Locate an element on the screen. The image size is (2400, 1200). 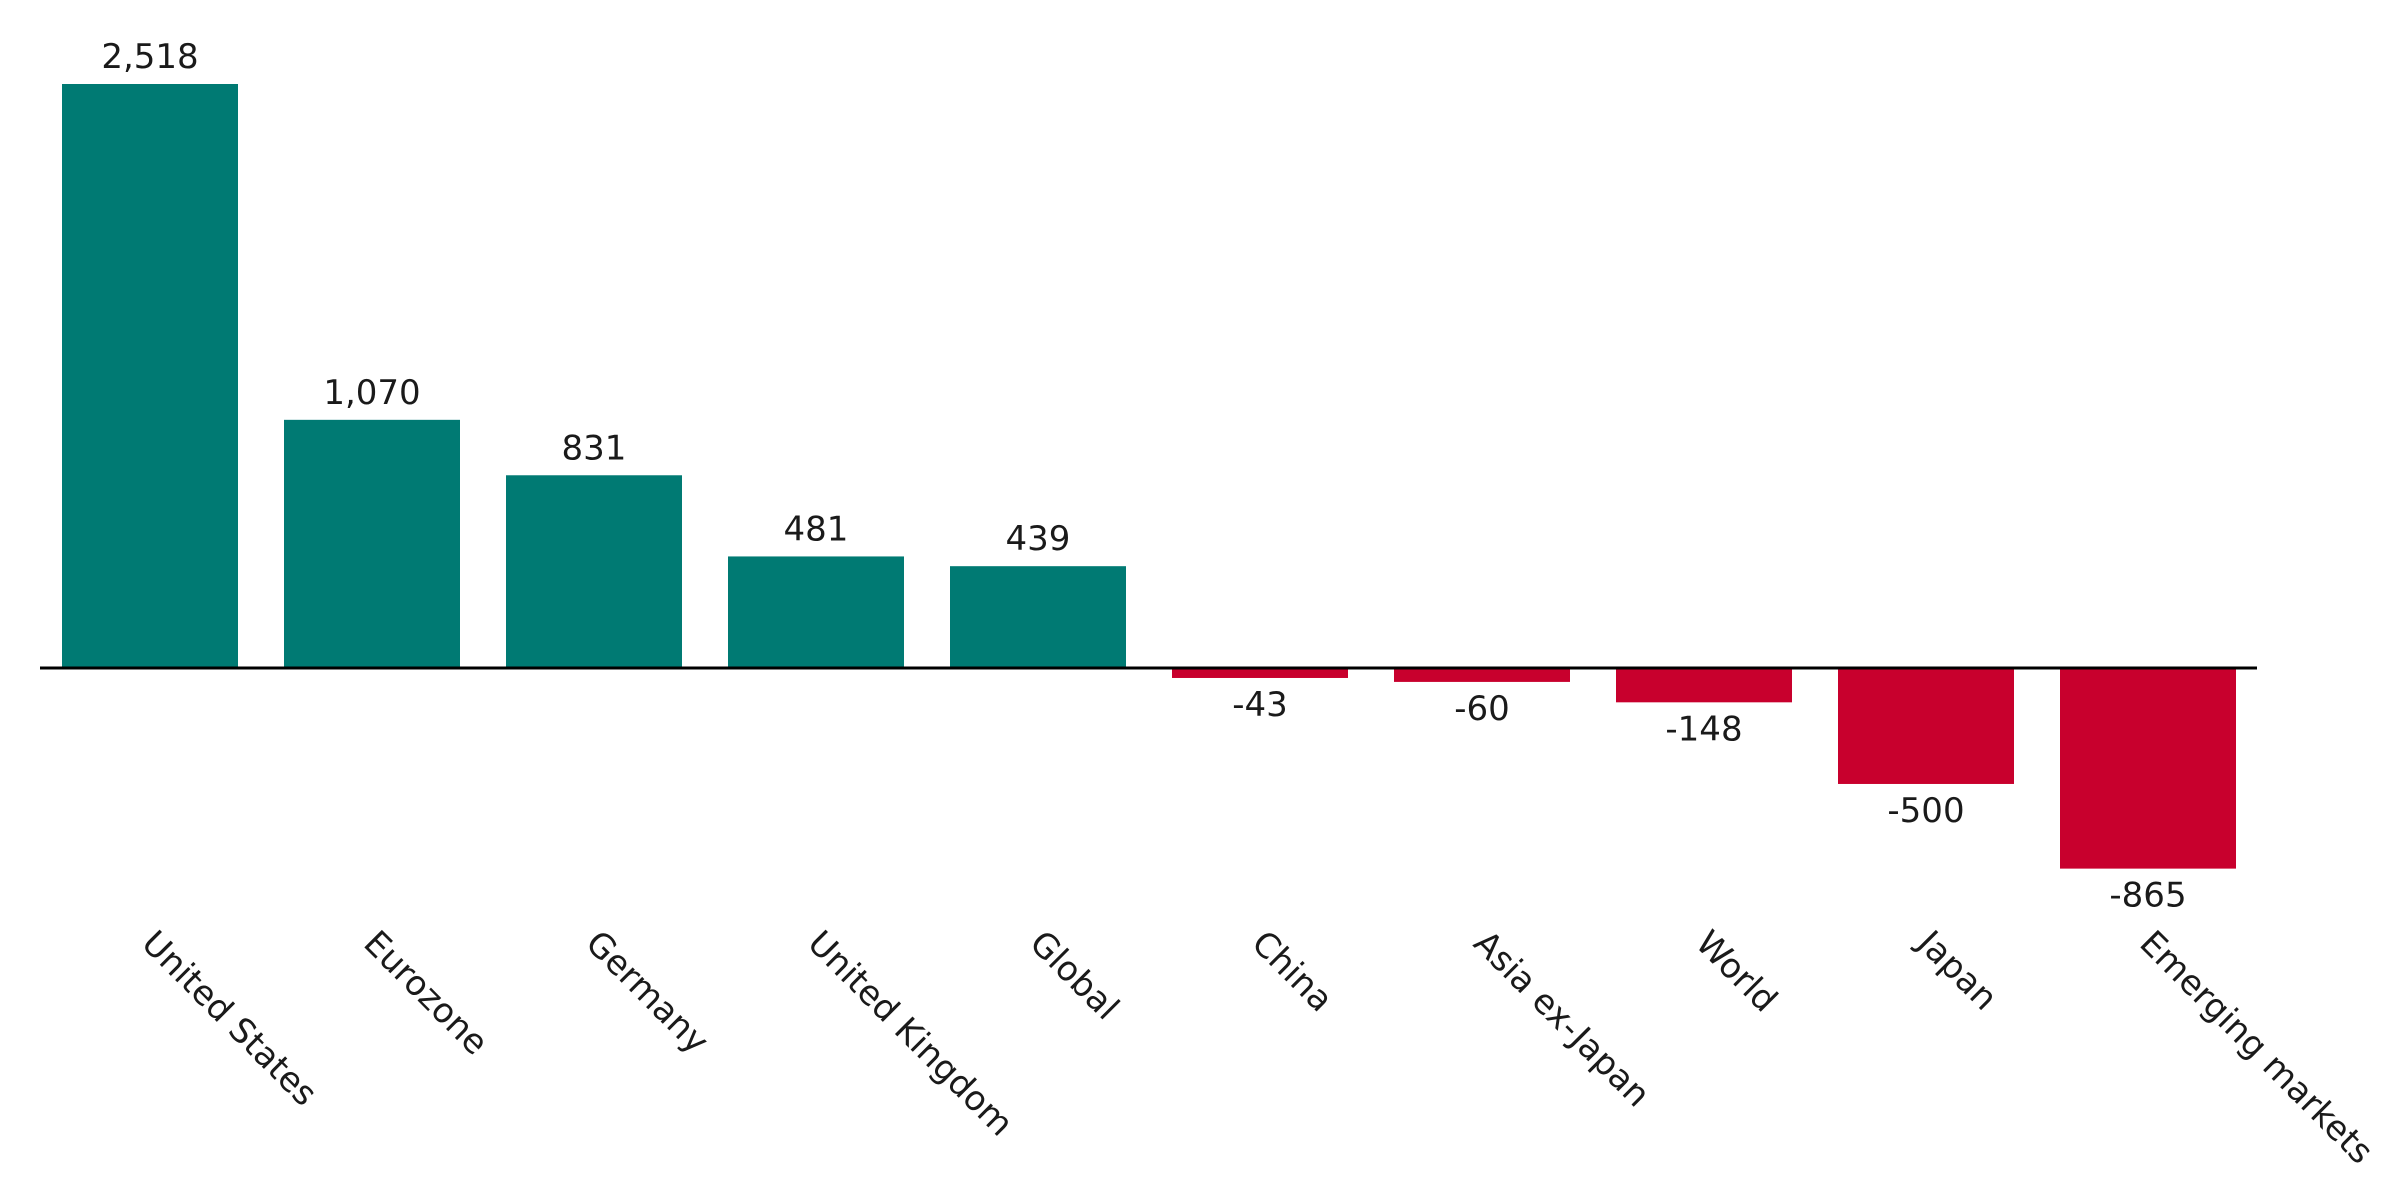
value-label-germany: 831 is located at coordinates (594, 448).